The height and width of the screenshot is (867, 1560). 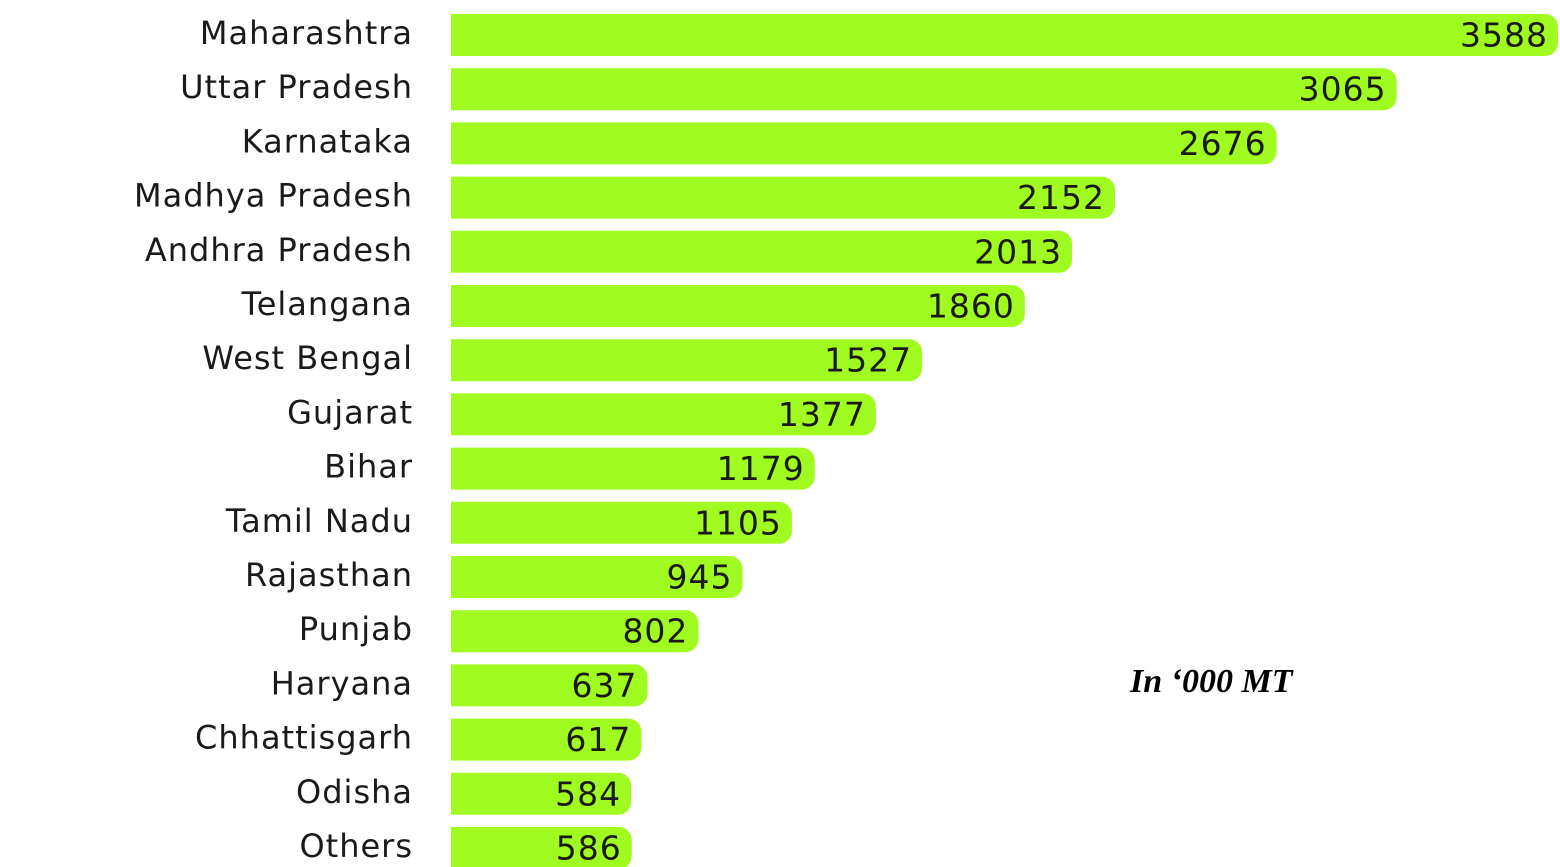 What do you see at coordinates (327, 304) in the screenshot?
I see `category-label: Telangana` at bounding box center [327, 304].